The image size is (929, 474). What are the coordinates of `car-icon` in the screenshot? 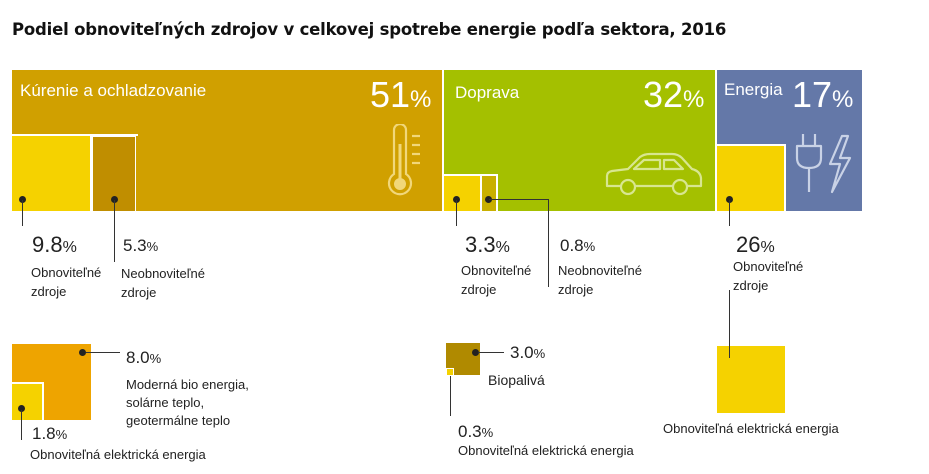 It's located at (654, 174).